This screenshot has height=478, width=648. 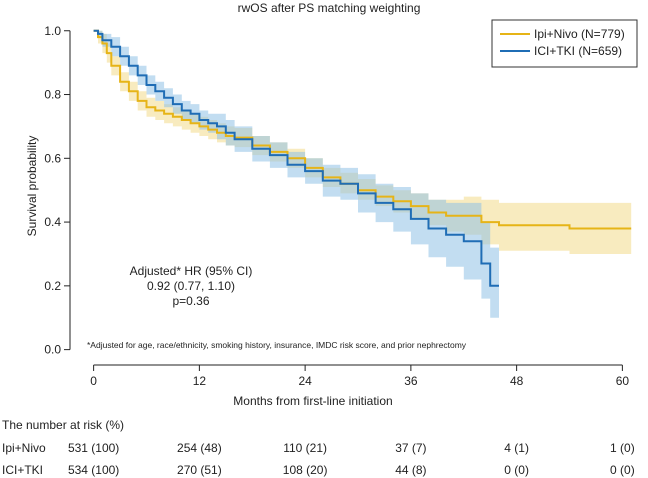 I want to click on hr-annotation-line-1: Adjusted* HR (95% CI), so click(x=191, y=271).